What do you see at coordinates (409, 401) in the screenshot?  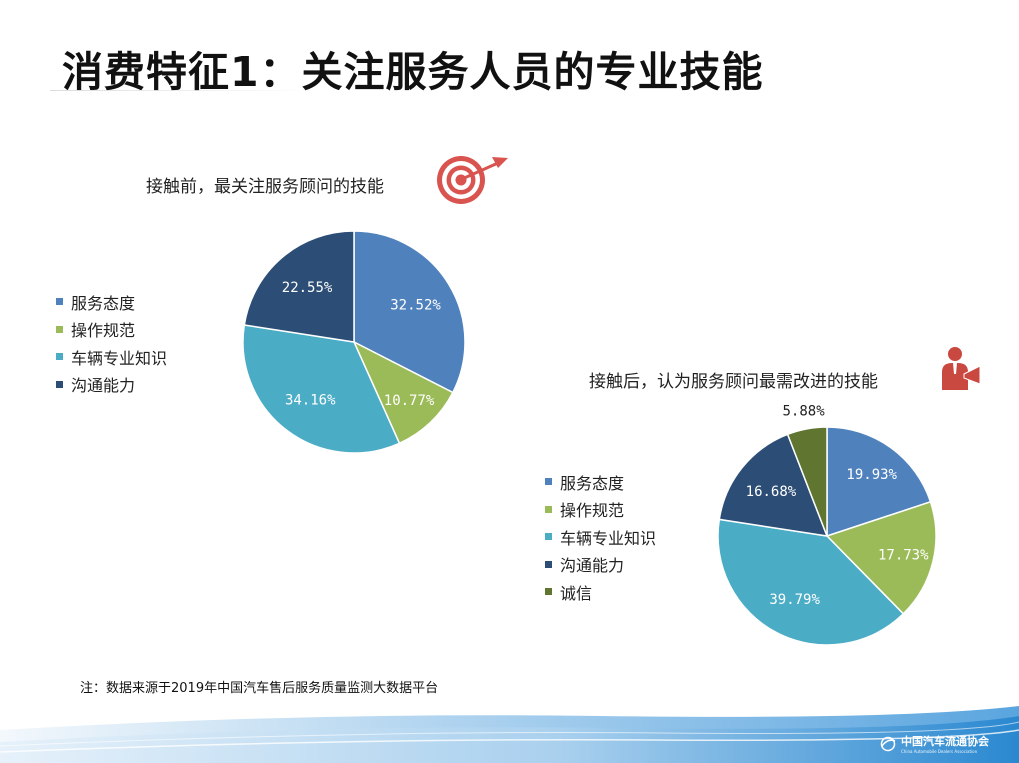 I see `pie-data-label: 10.77%` at bounding box center [409, 401].